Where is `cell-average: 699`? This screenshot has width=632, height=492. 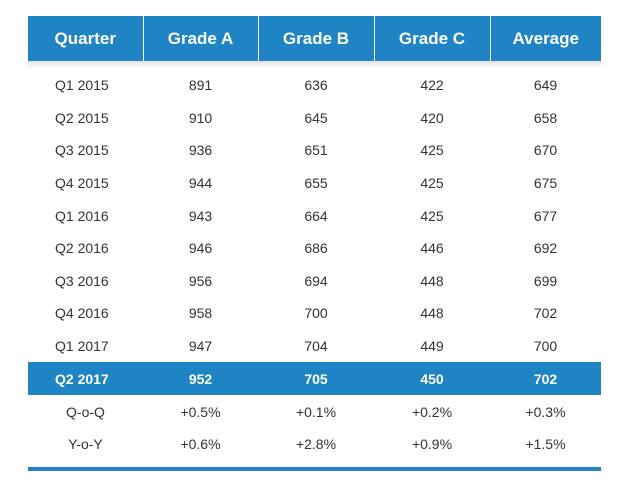
cell-average: 699 is located at coordinates (545, 280).